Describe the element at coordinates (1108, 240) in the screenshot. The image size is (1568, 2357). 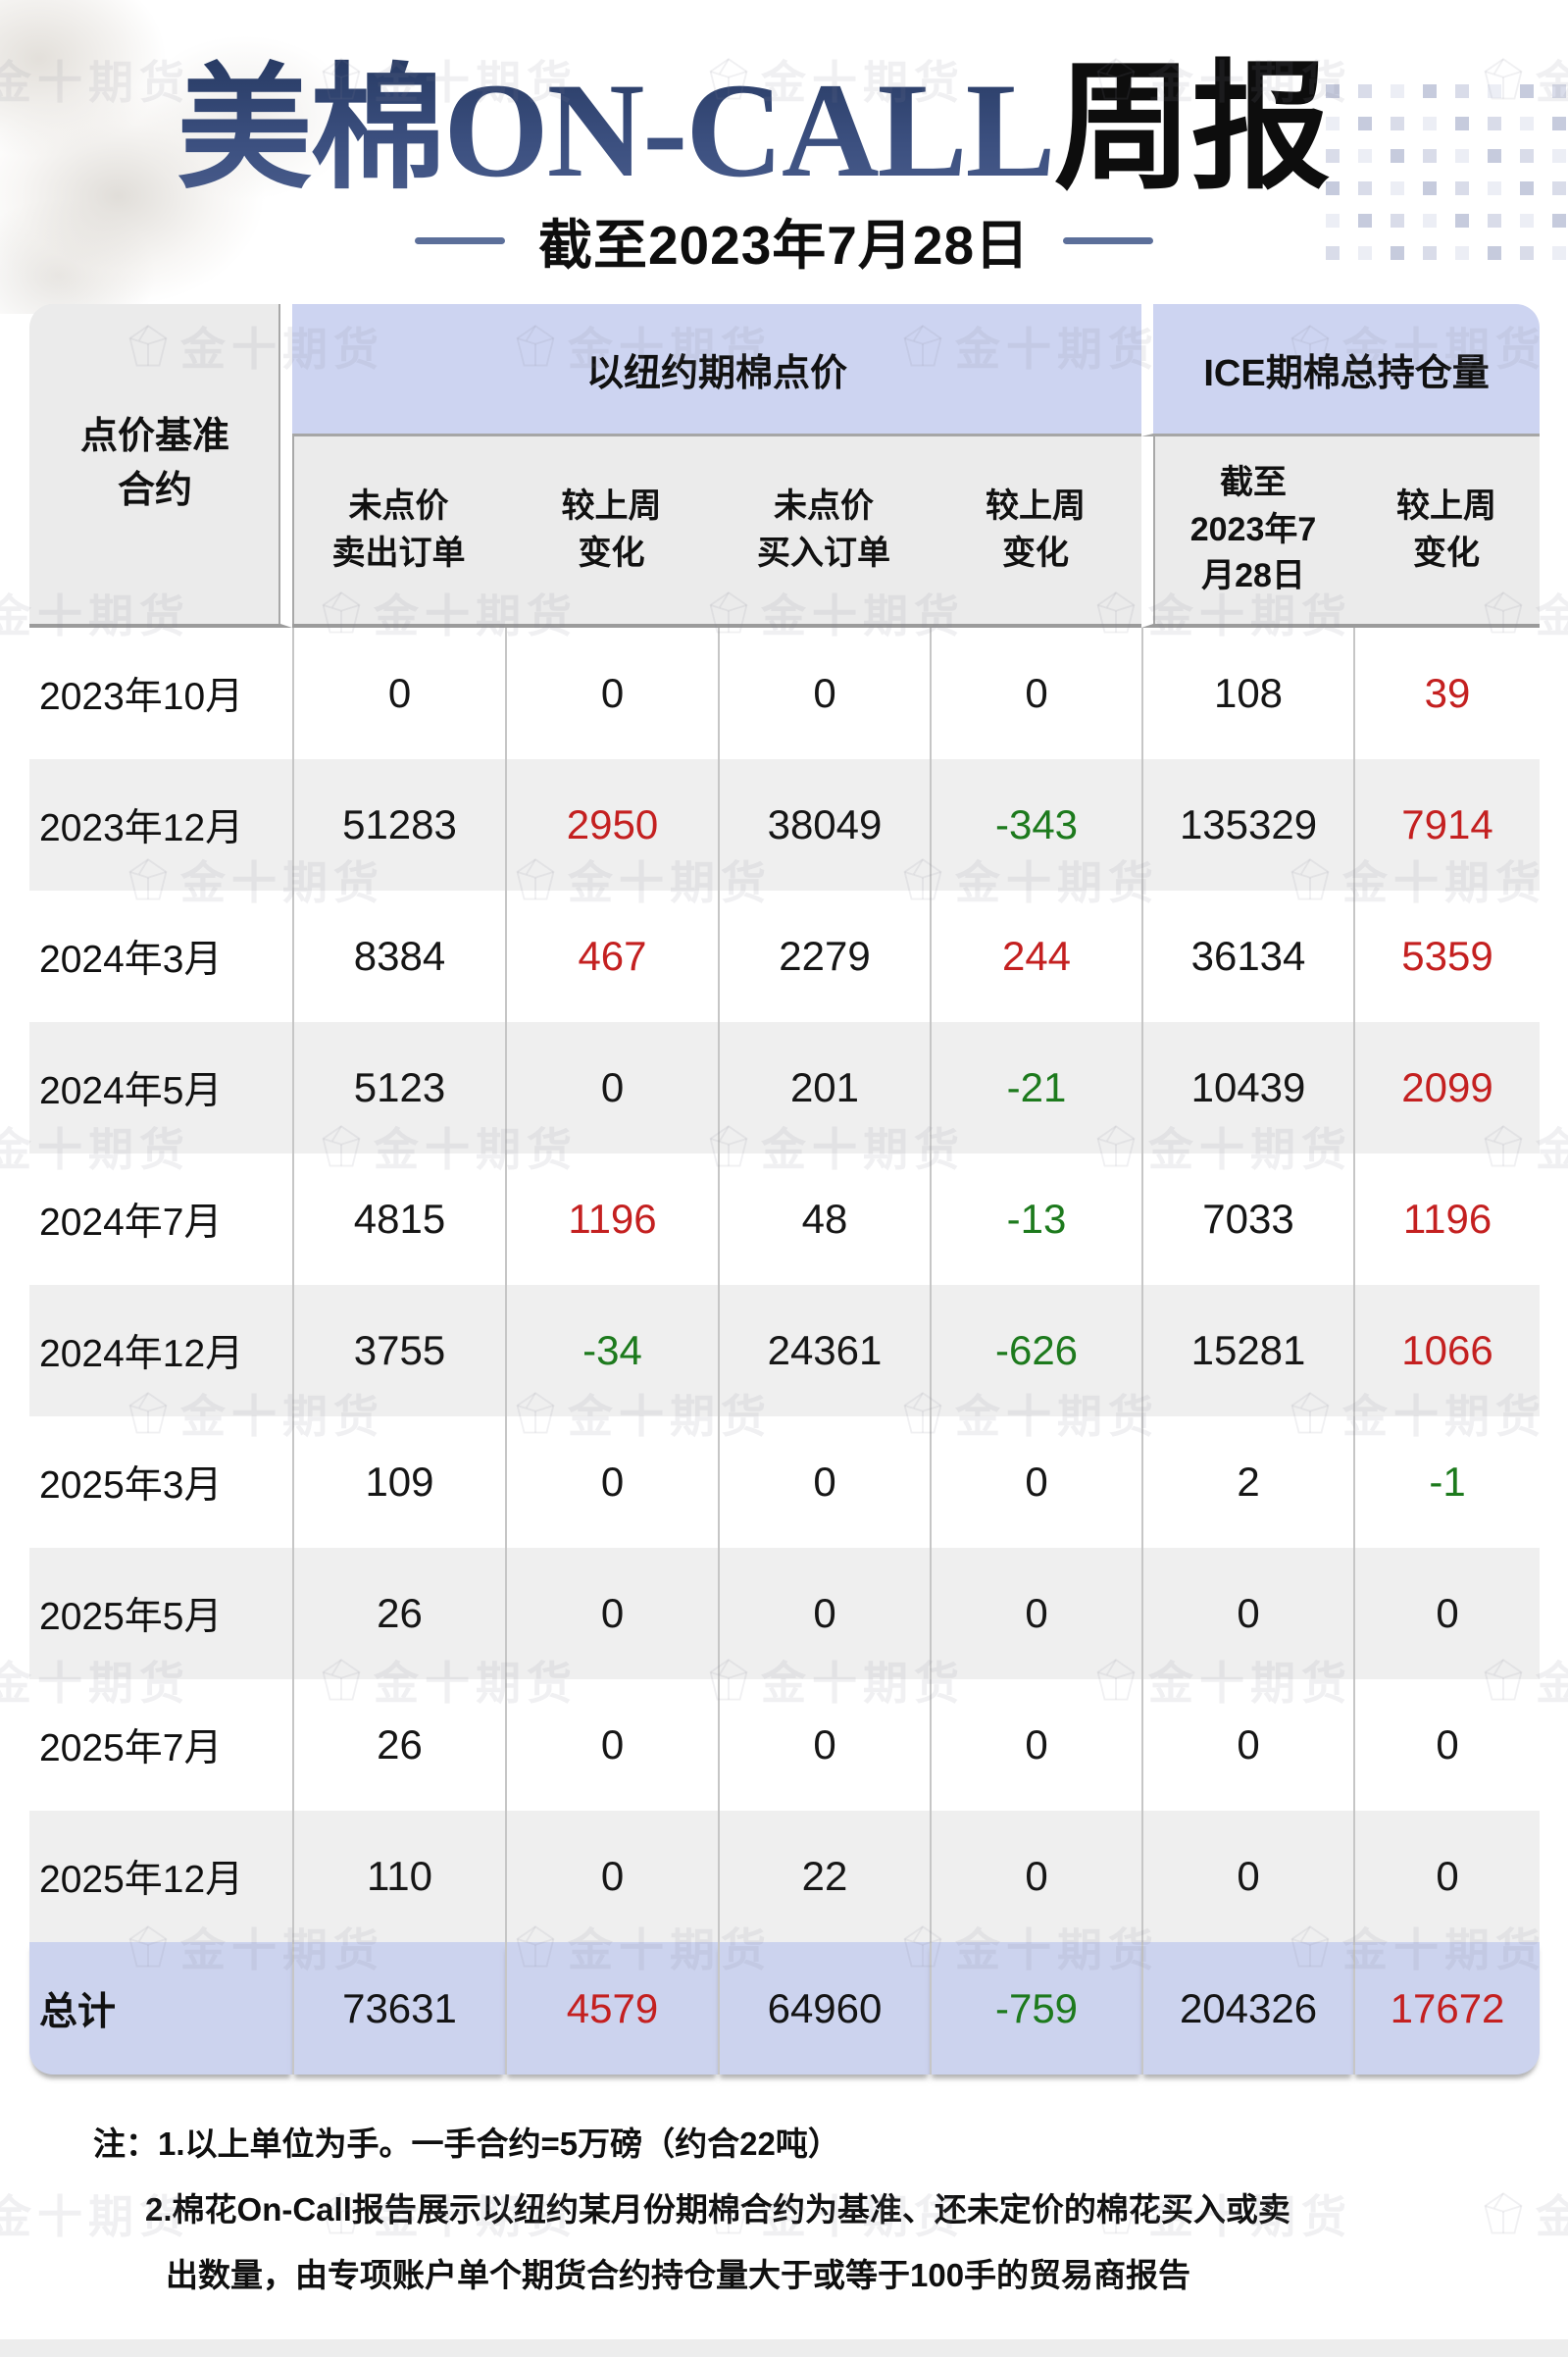
I see `subtitle-right-dash` at that location.